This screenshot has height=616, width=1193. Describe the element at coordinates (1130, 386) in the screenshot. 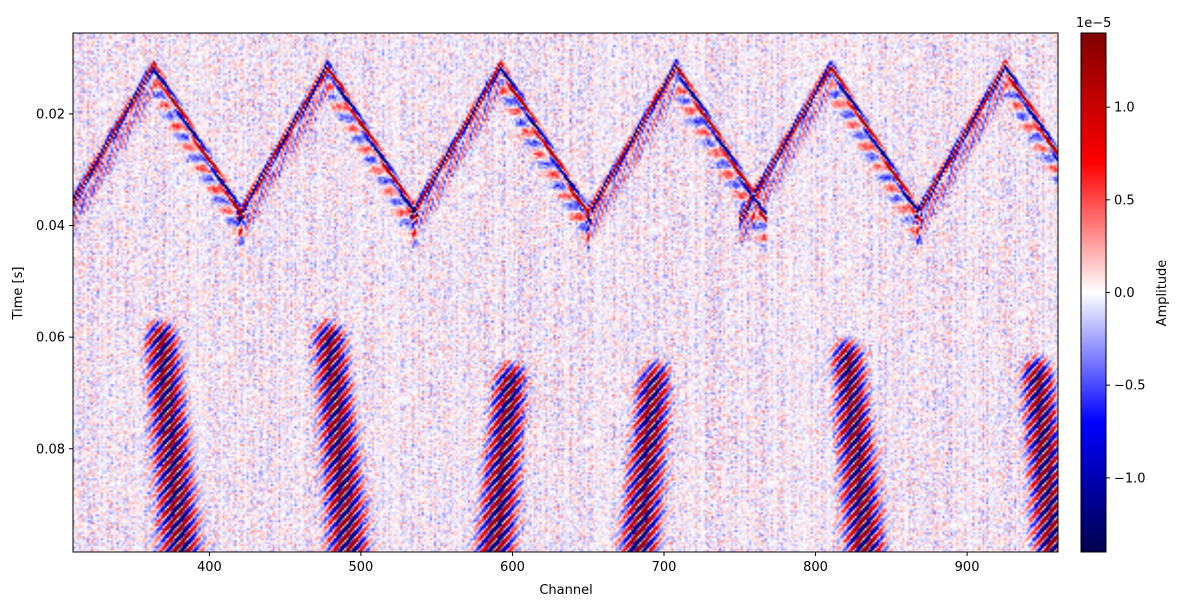

I see `colorbar-tick-label: −0.5` at that location.